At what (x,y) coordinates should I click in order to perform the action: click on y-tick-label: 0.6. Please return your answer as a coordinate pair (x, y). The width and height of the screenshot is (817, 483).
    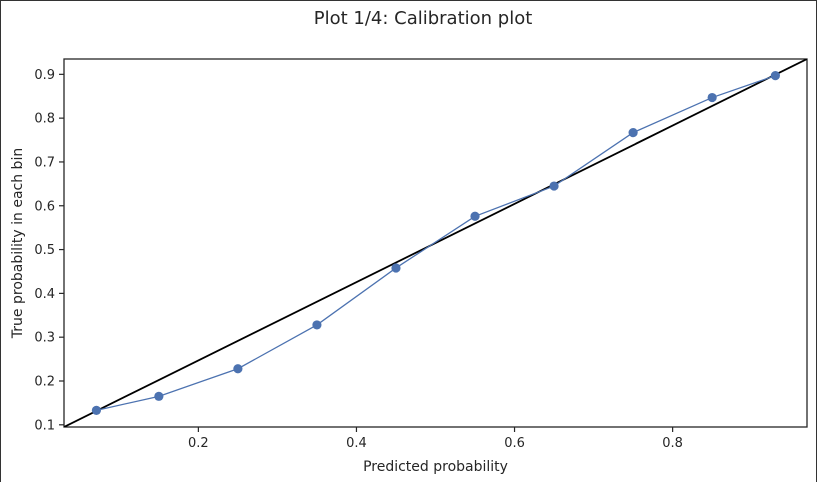
    Looking at the image, I should click on (44, 206).